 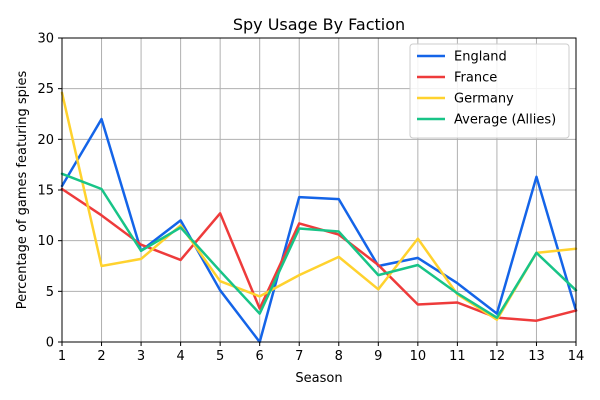 I want to click on x-tick-label: 1, so click(x=62, y=356).